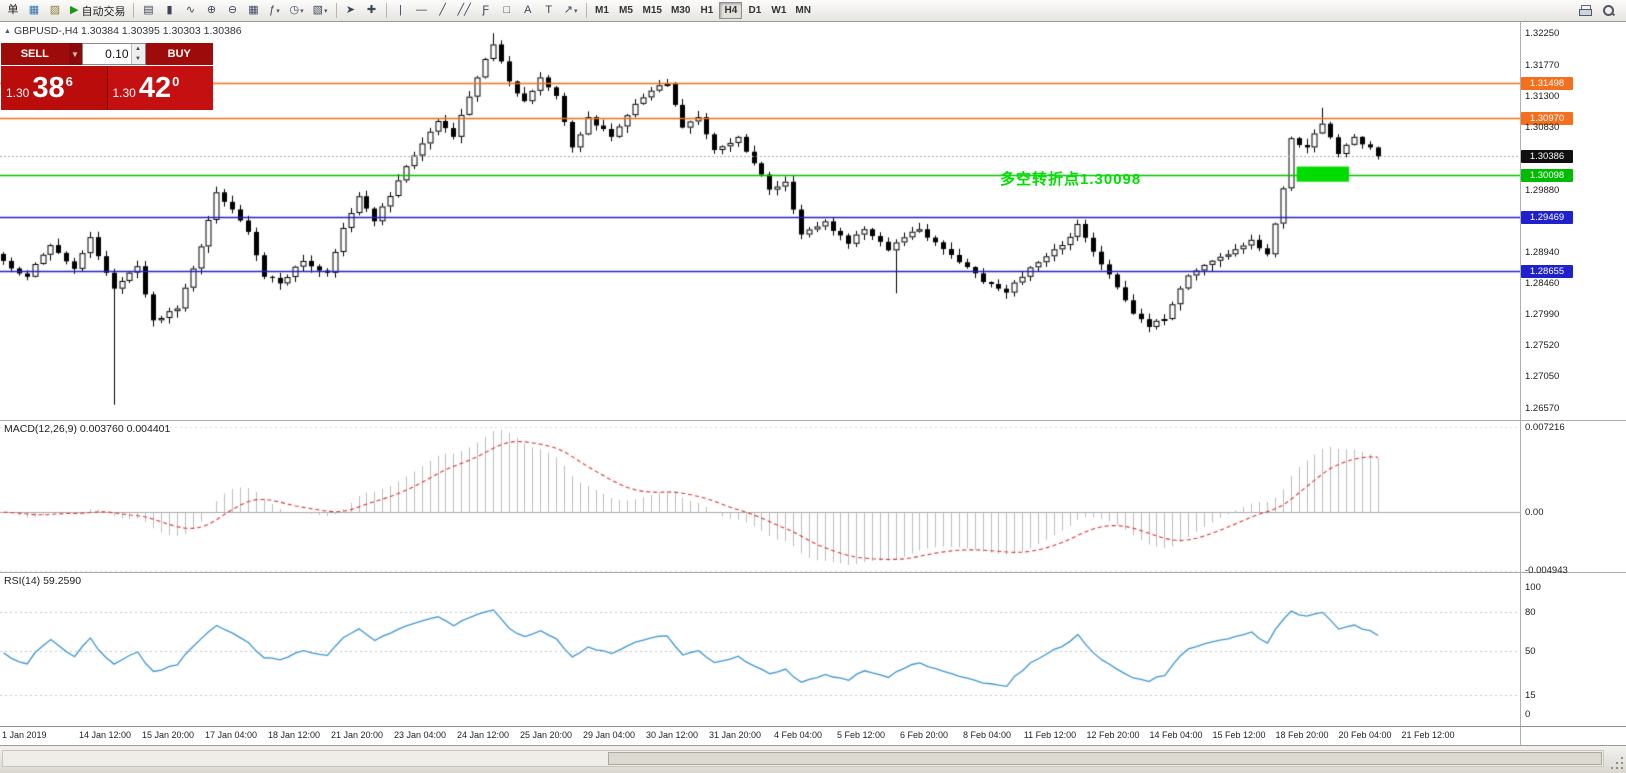  I want to click on magnifier-icon, so click(1608, 10).